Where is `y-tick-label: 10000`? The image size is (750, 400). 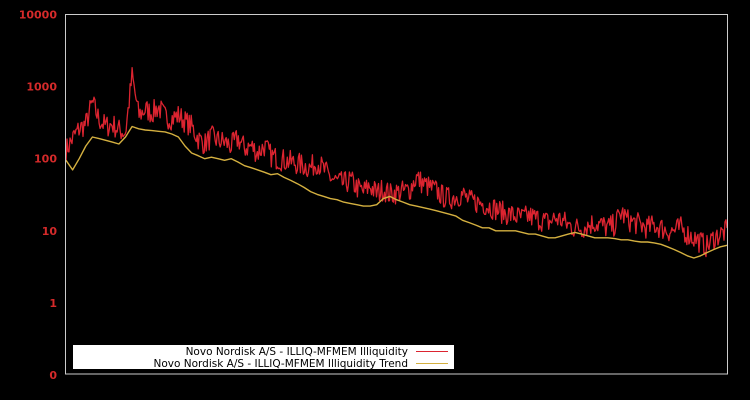 y-tick-label: 10000 is located at coordinates (38, 15).